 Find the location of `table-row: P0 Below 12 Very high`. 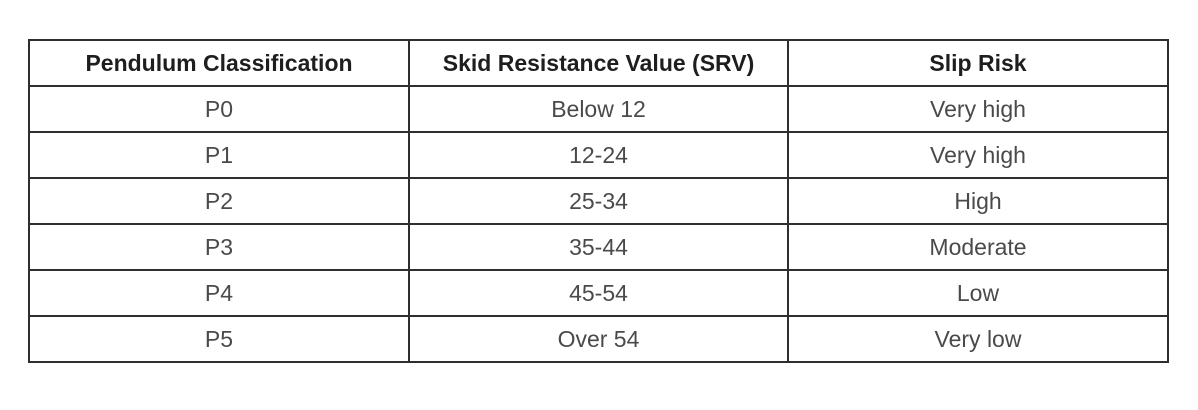

table-row: P0 Below 12 Very high is located at coordinates (598, 109).